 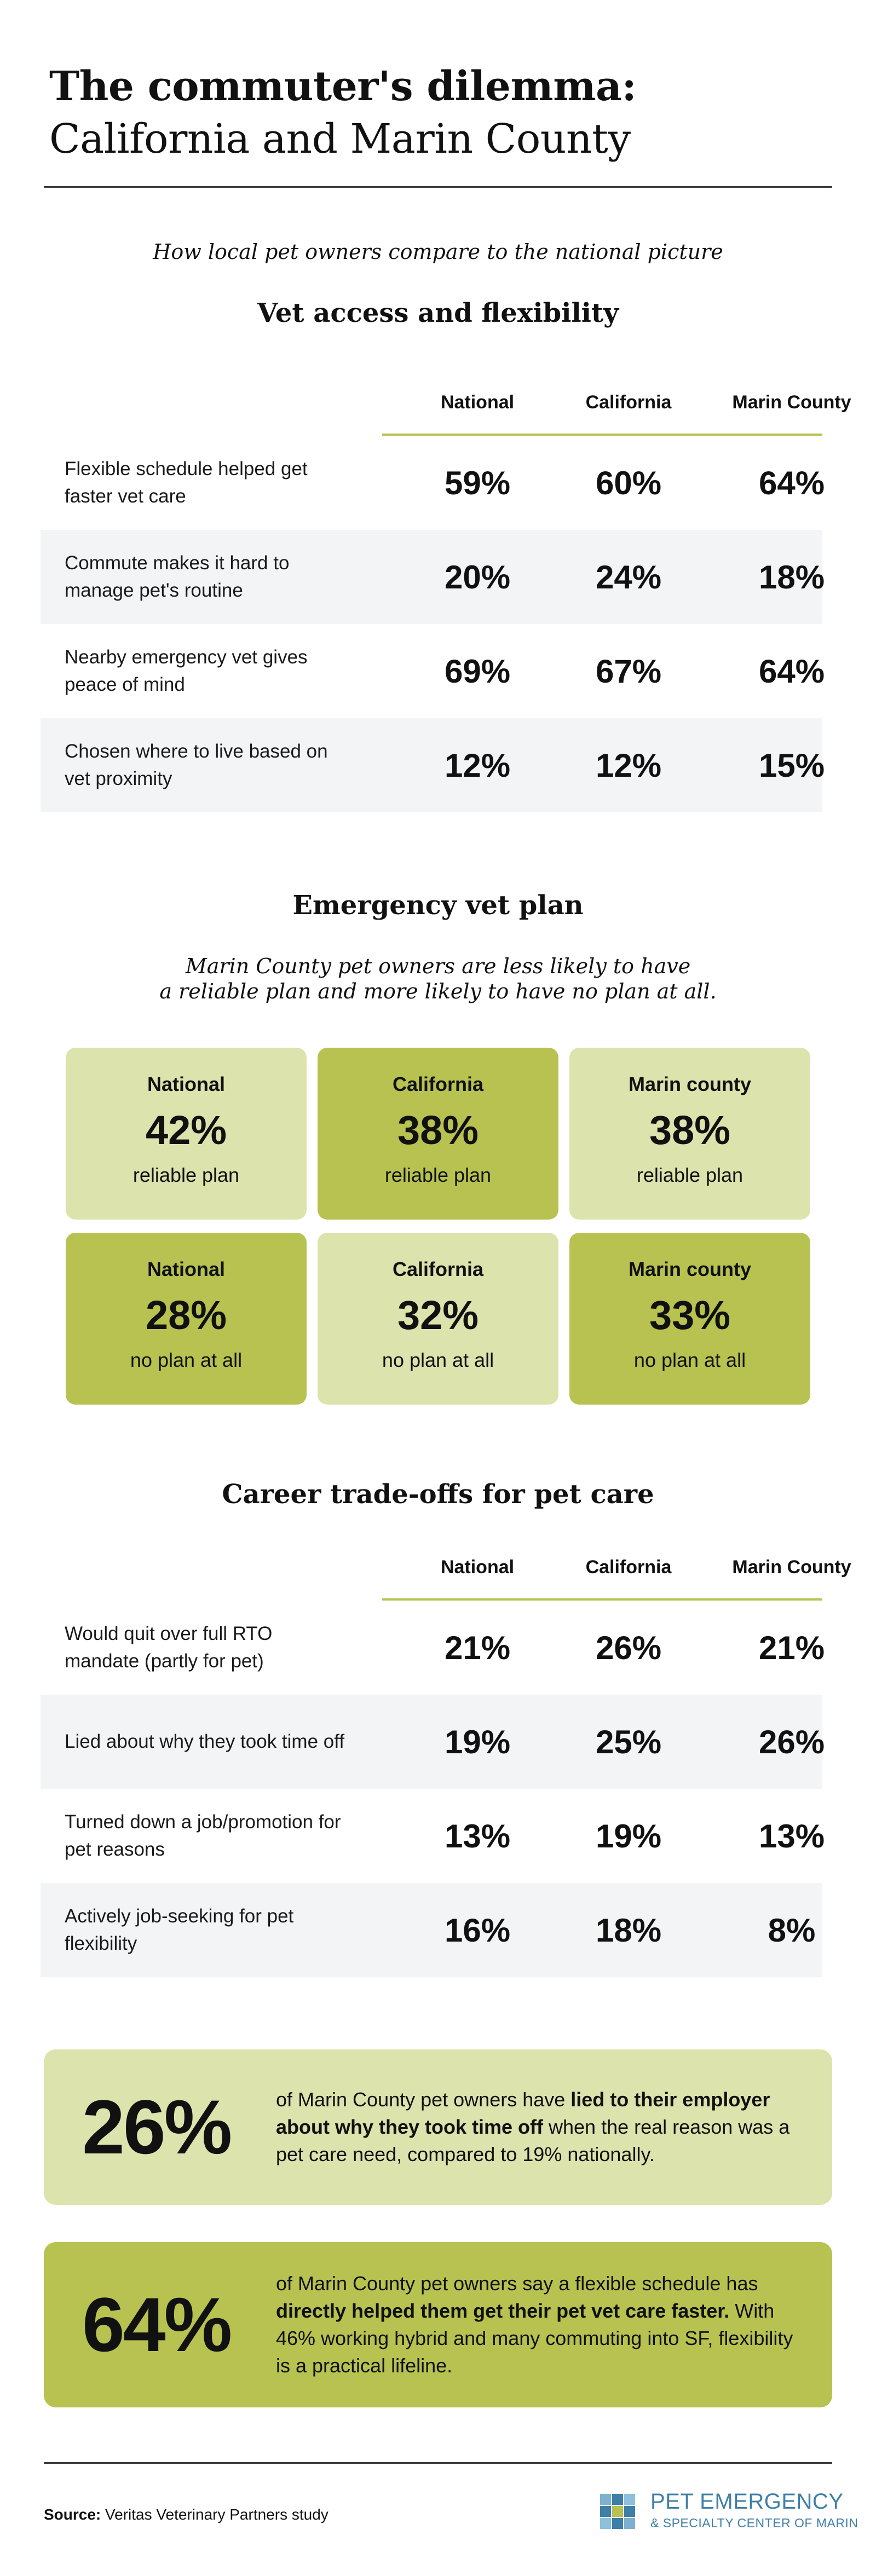 I want to click on value-california: 60%, so click(x=628, y=483).